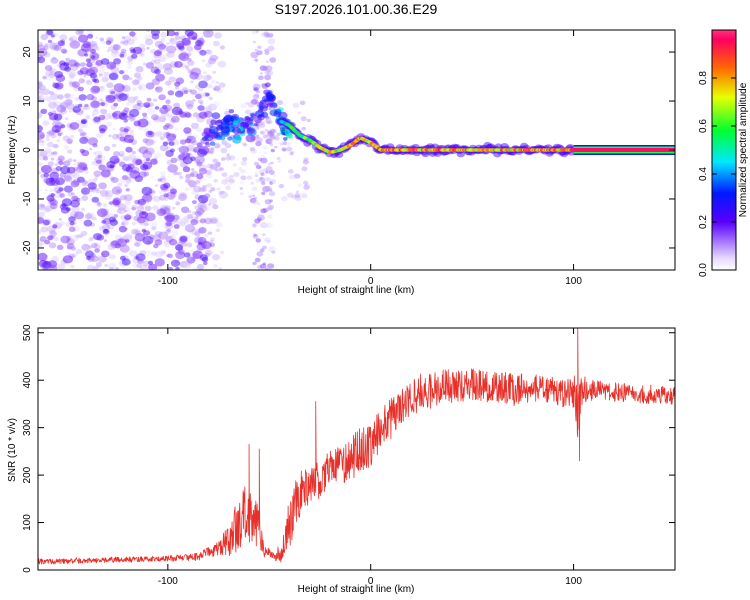 This screenshot has width=750, height=600. I want to click on snr-ytick-label: 0, so click(27, 570).